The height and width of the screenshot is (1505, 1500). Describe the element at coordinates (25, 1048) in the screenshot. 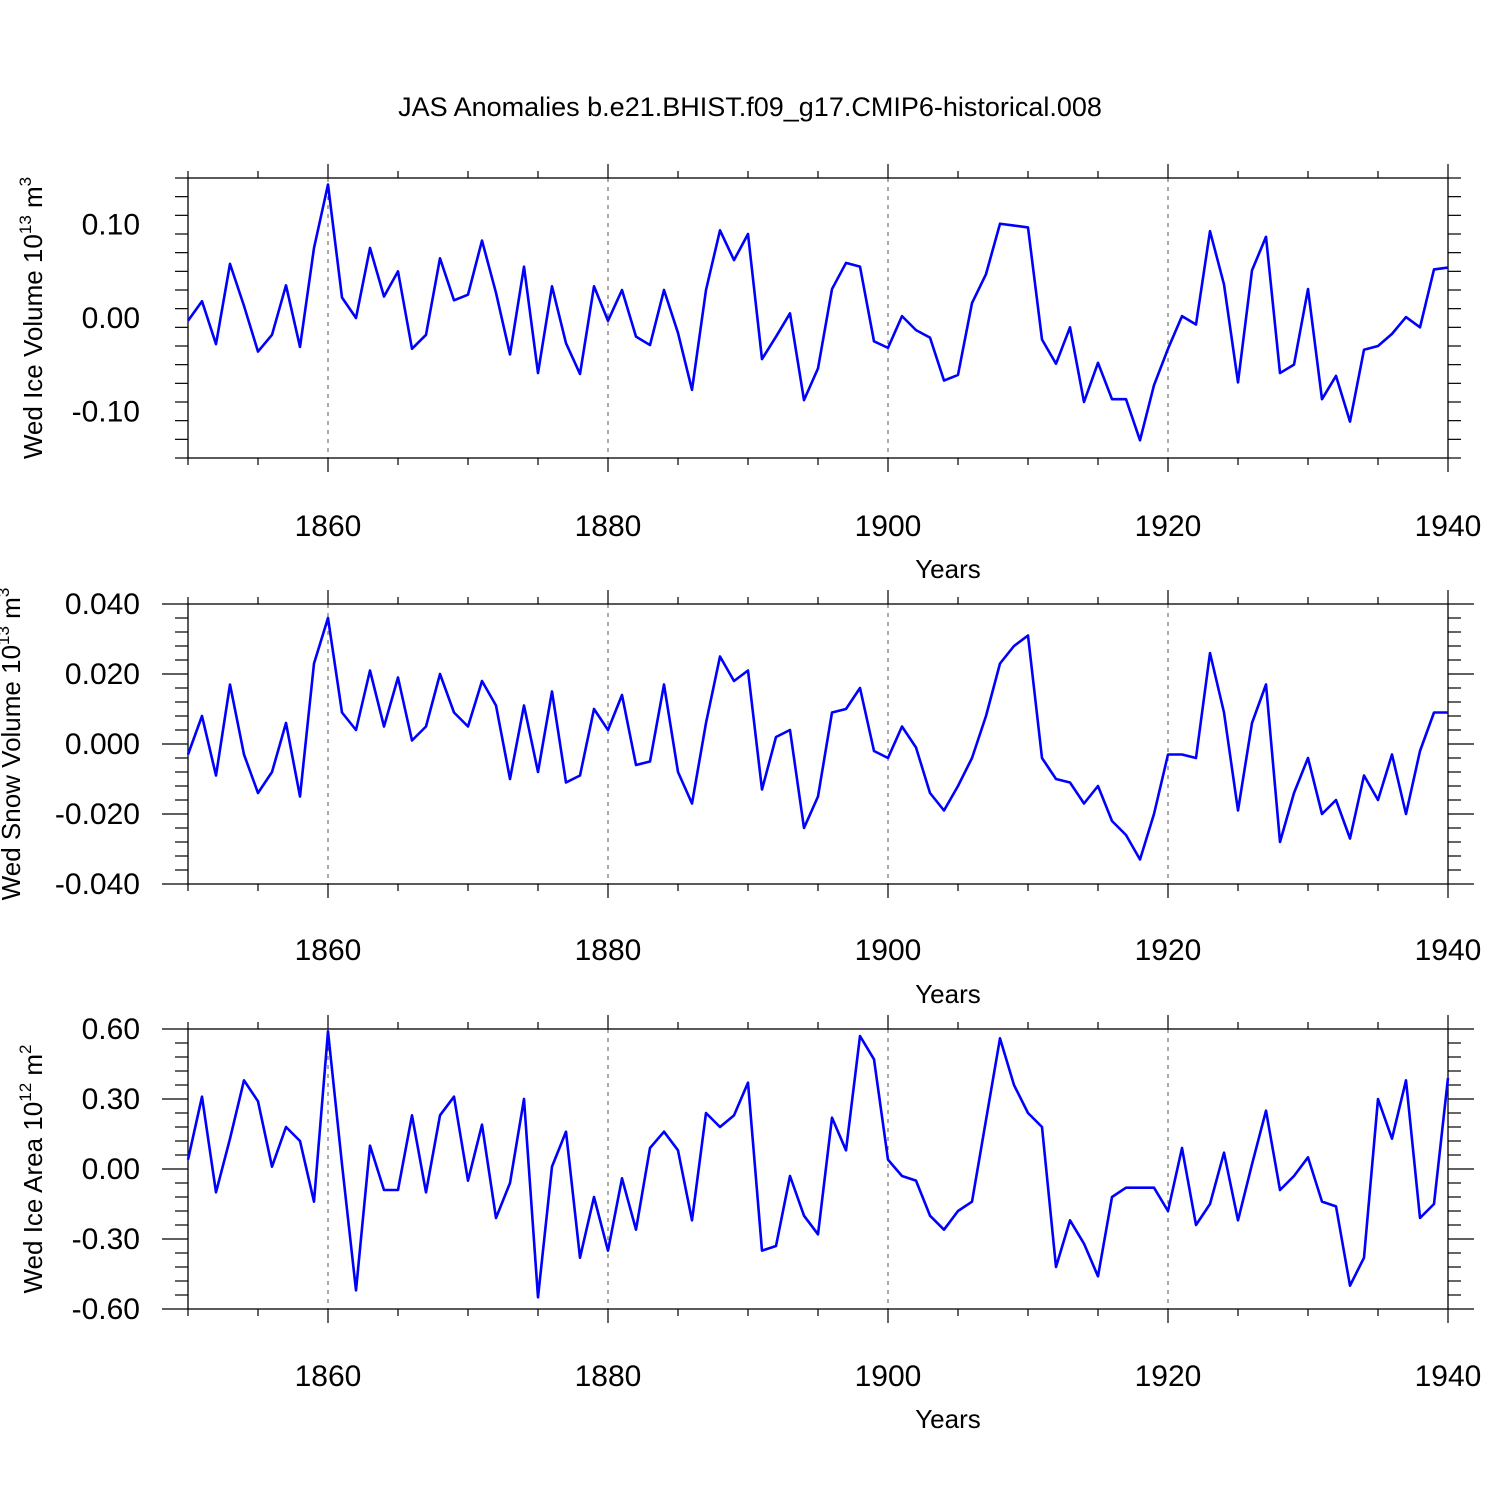

I see `y-axis-label-unit-exponent: 2` at that location.